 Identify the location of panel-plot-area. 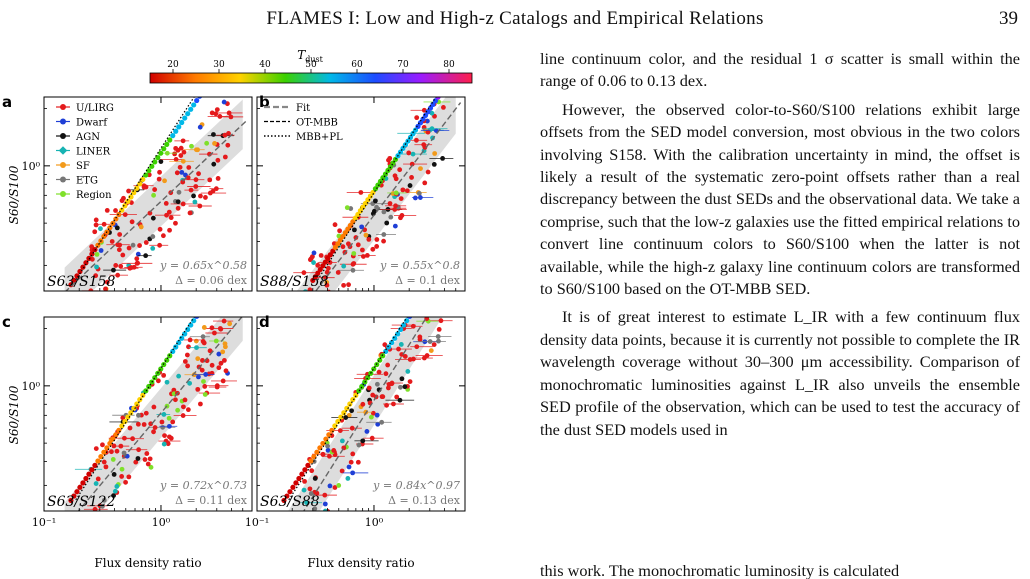
(153, 410).